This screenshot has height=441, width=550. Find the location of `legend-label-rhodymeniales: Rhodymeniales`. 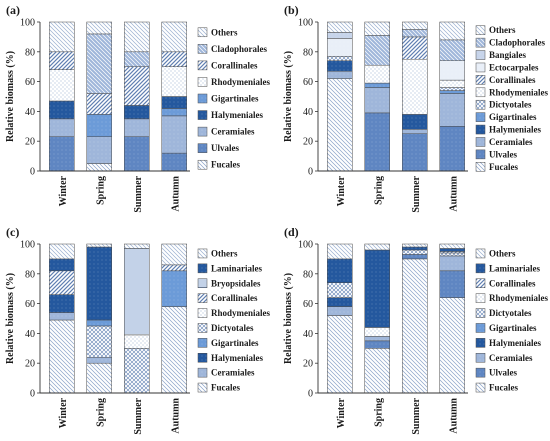

legend-label-rhodymeniales: Rhodymeniales is located at coordinates (241, 313).